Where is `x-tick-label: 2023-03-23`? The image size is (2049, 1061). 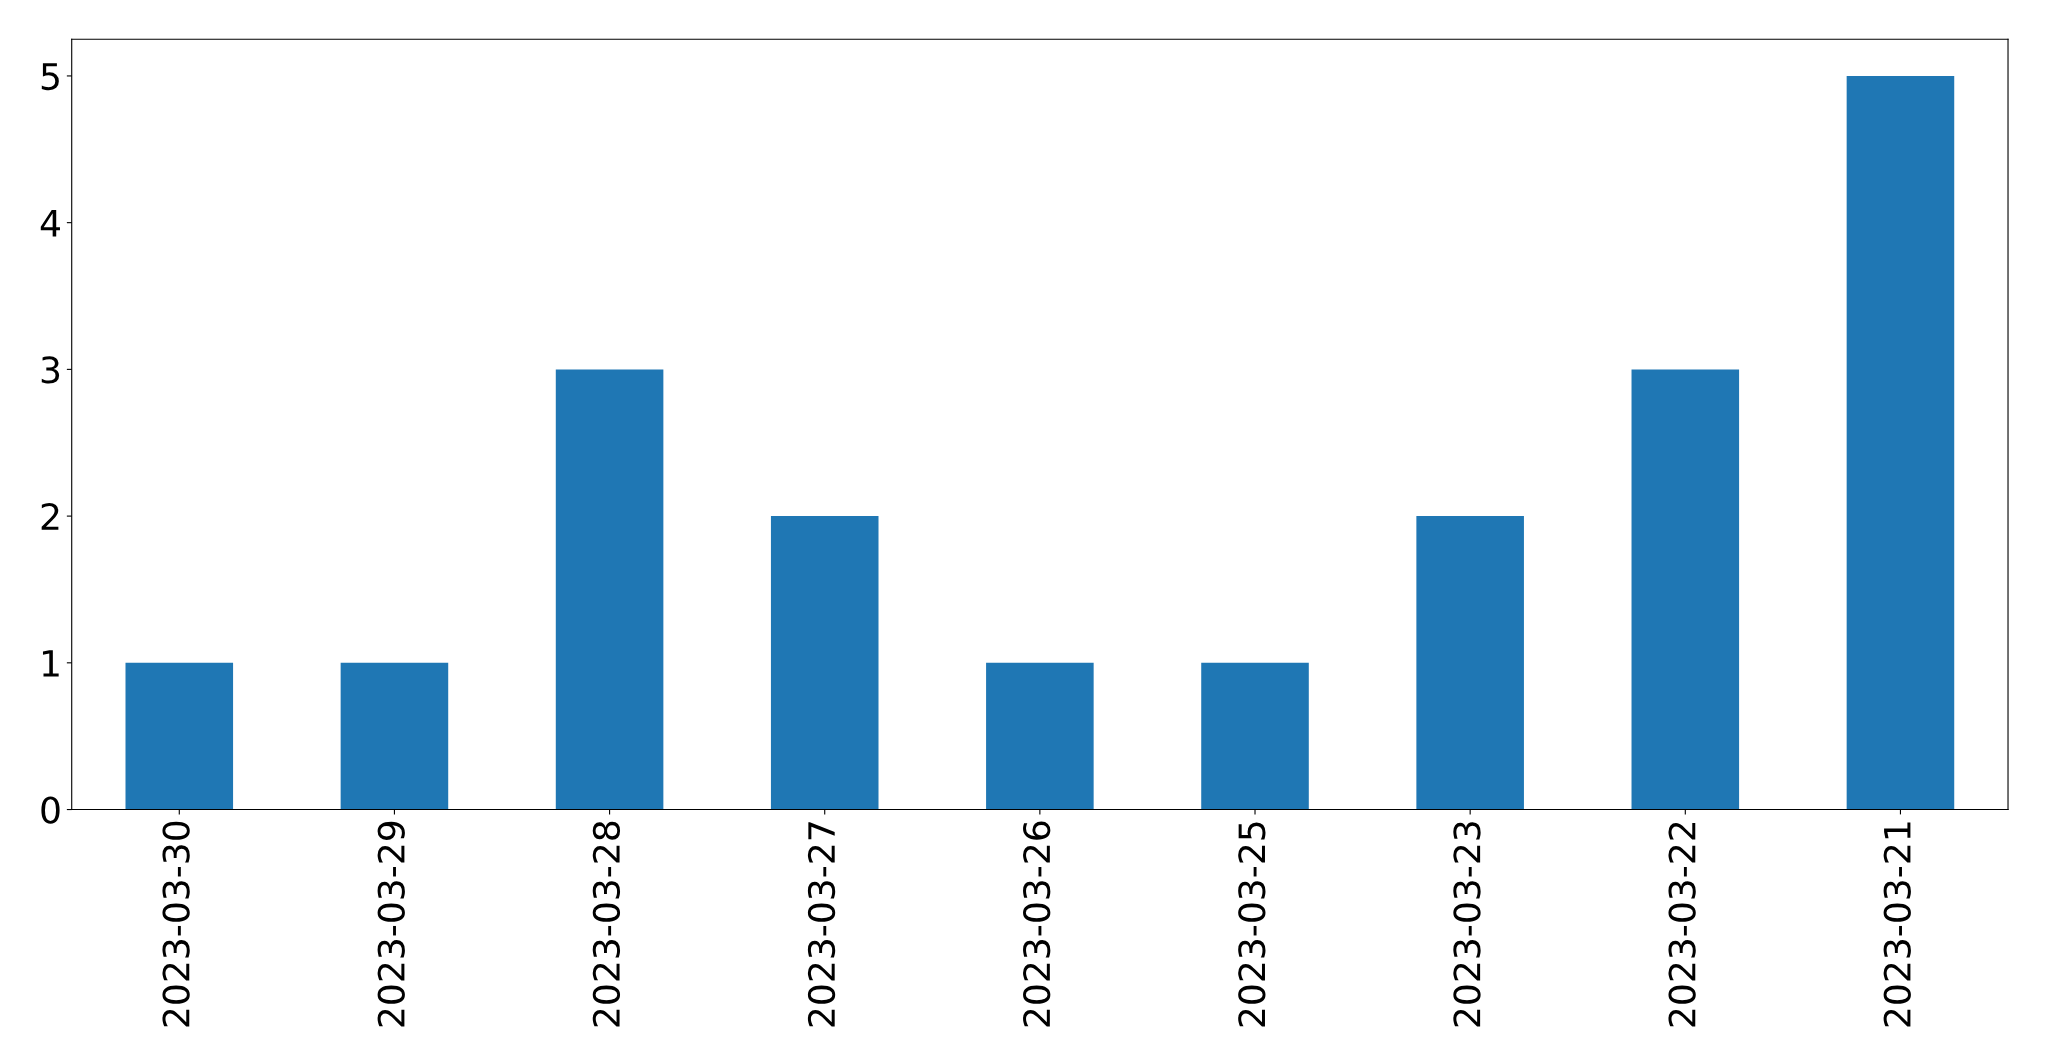 x-tick-label: 2023-03-23 is located at coordinates (1467, 924).